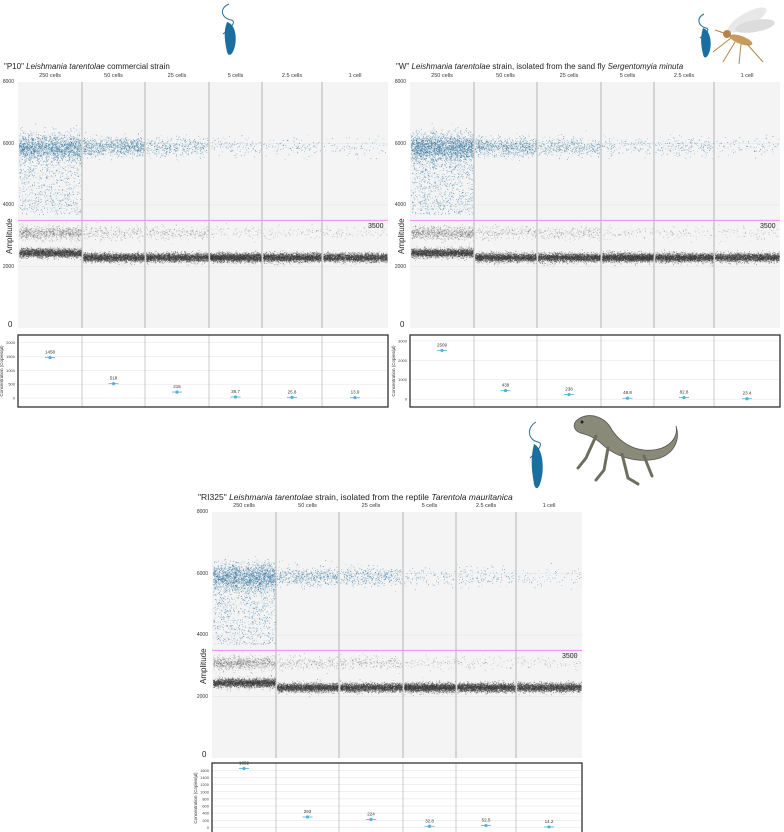  I want to click on conc-data-label: 518, so click(114, 378).